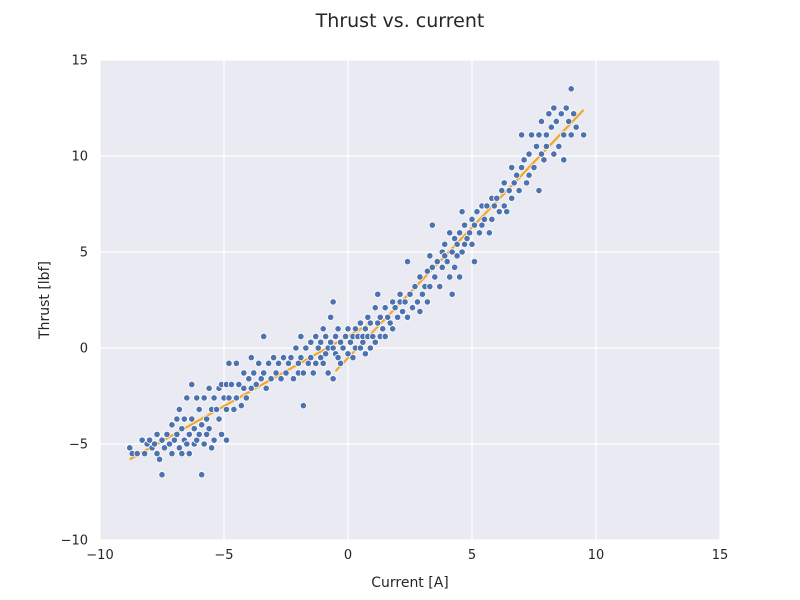 This screenshot has width=800, height=600. What do you see at coordinates (407, 555) in the screenshot?
I see `x-tick-labels: −10 −5 0 5 10 15` at bounding box center [407, 555].